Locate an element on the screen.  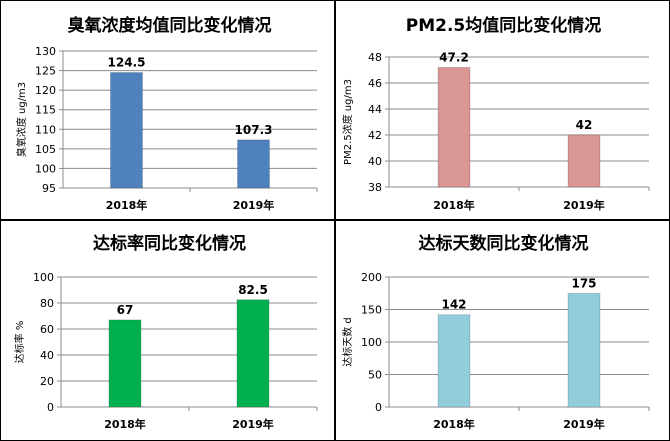
y-tick-label: 48 is located at coordinates (375, 57).